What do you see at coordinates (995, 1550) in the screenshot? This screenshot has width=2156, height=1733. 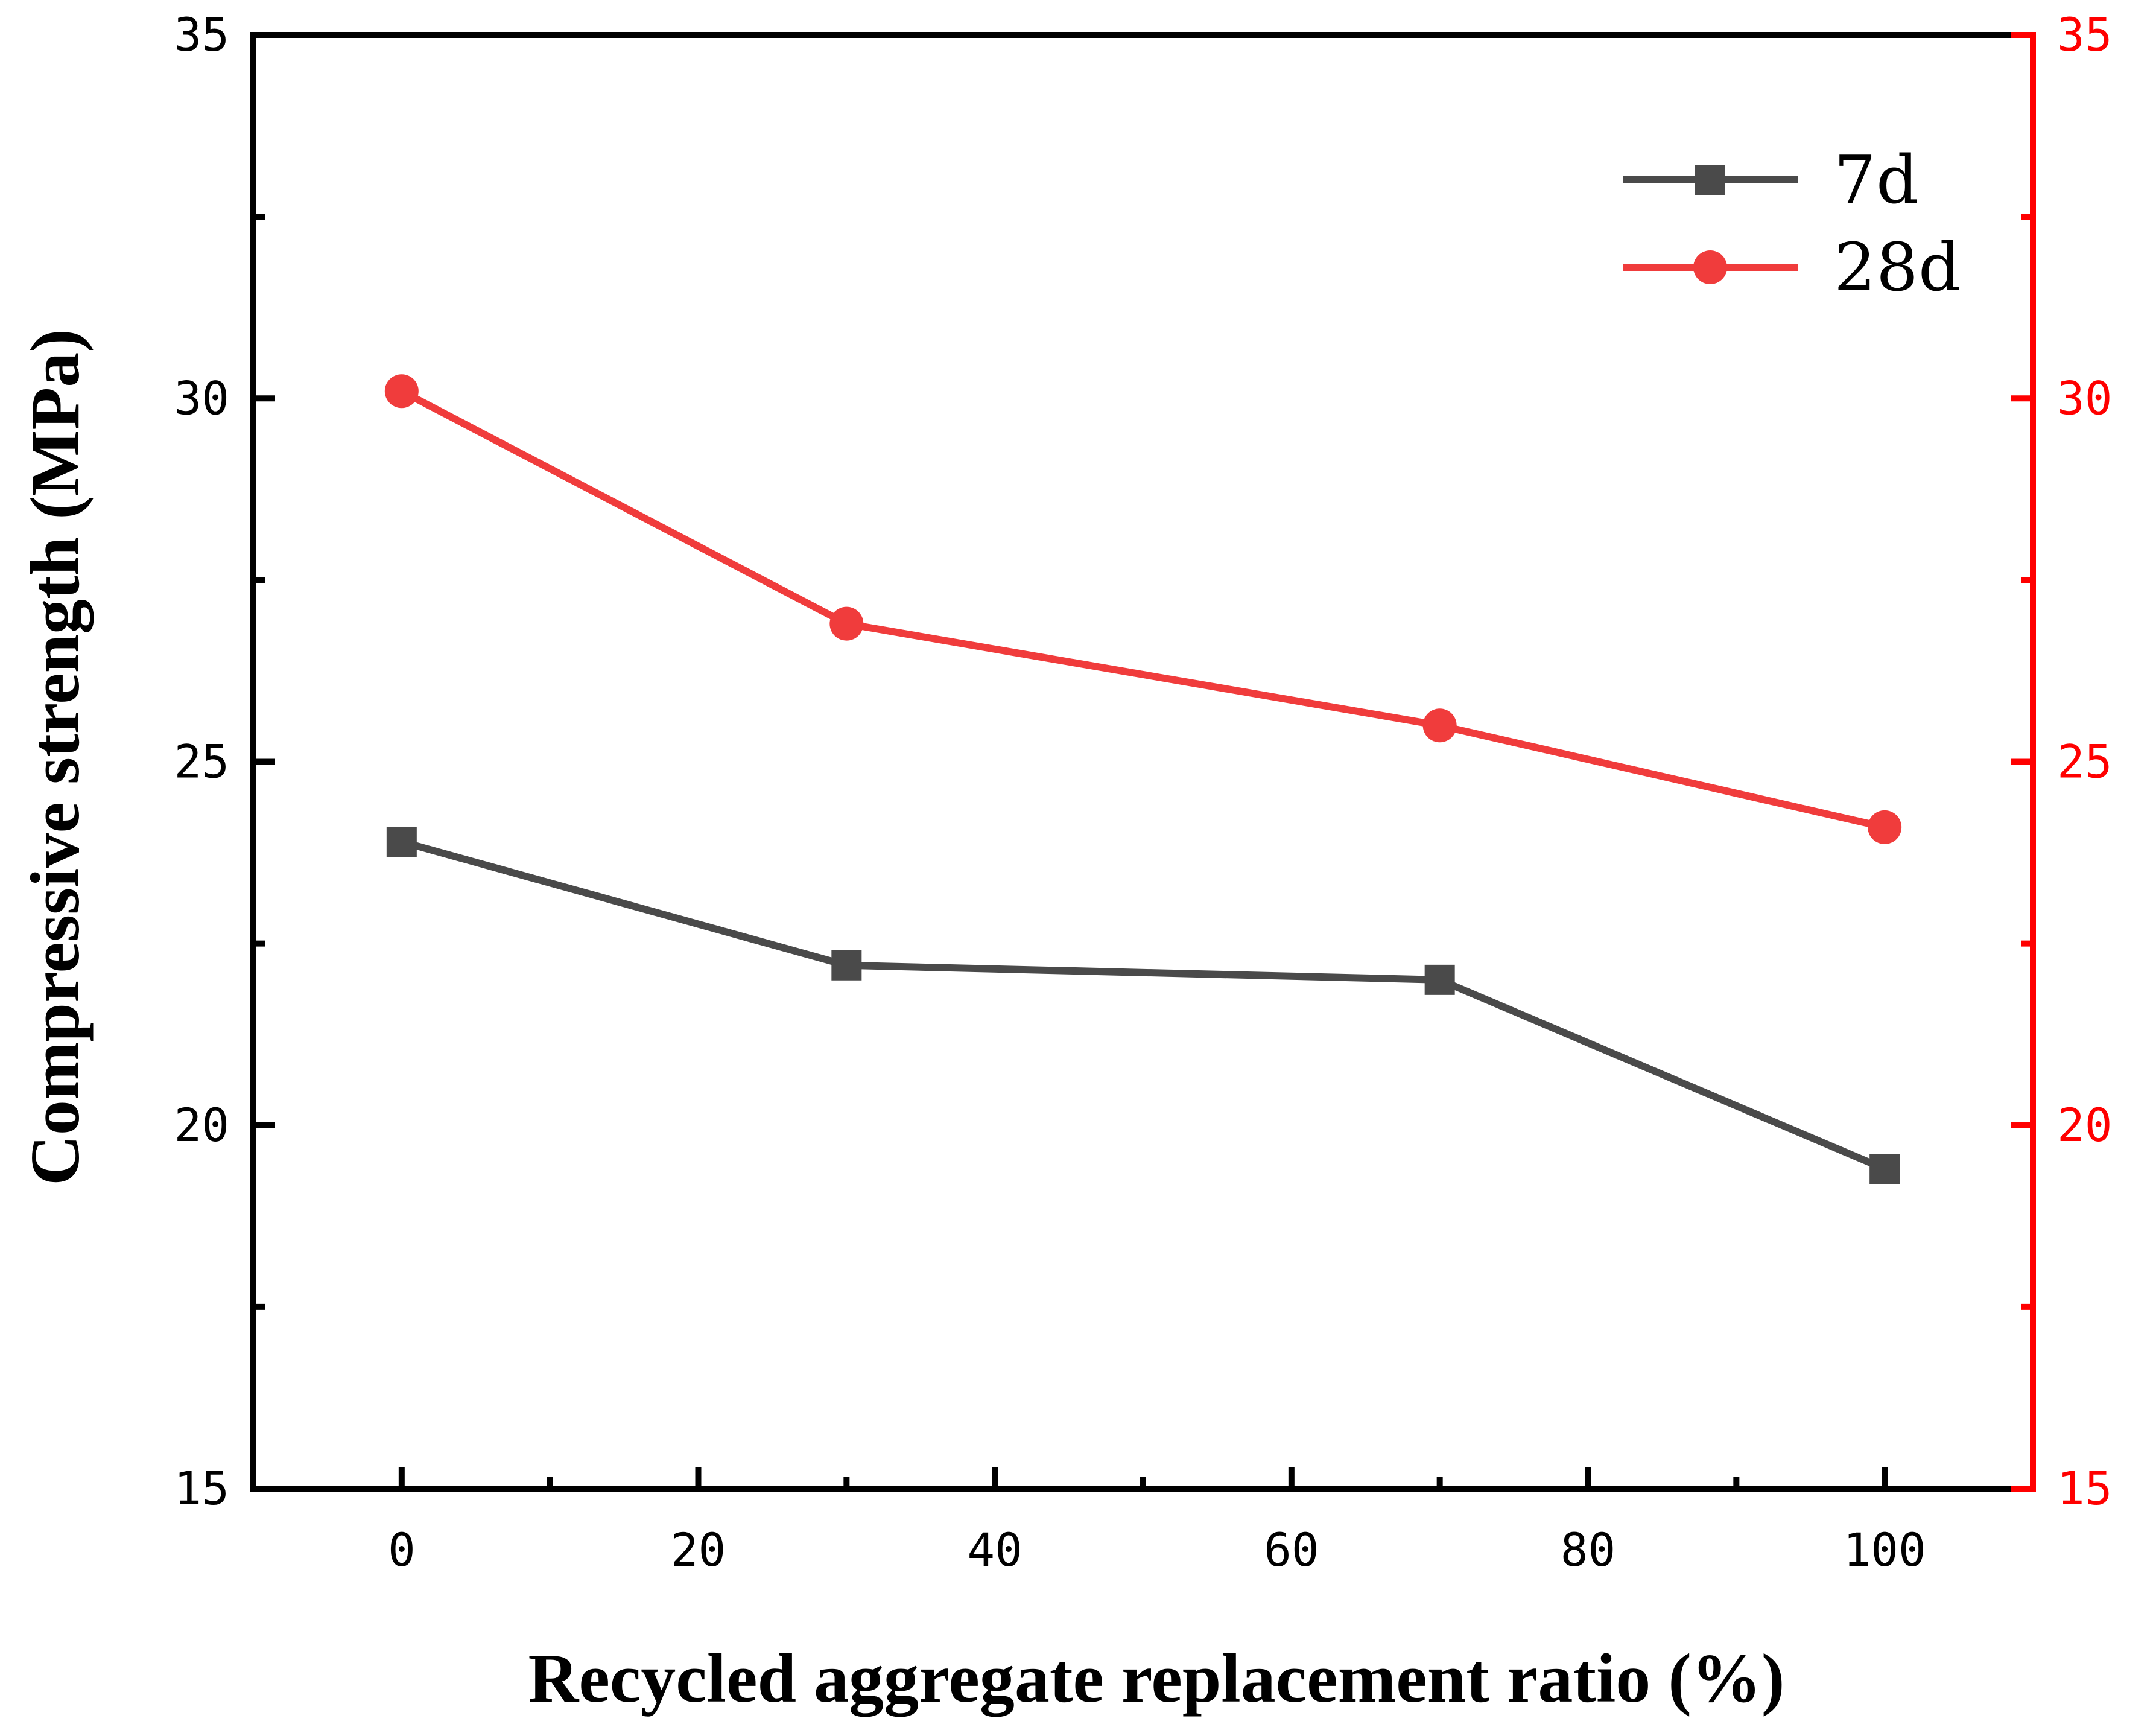 I see `x-tick-label: 40` at bounding box center [995, 1550].